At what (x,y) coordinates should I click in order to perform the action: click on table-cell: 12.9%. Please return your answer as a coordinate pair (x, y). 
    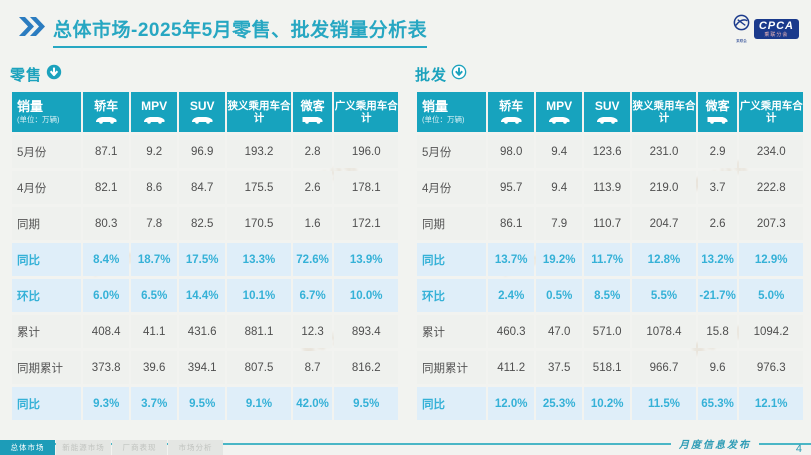
    Looking at the image, I should click on (771, 259).